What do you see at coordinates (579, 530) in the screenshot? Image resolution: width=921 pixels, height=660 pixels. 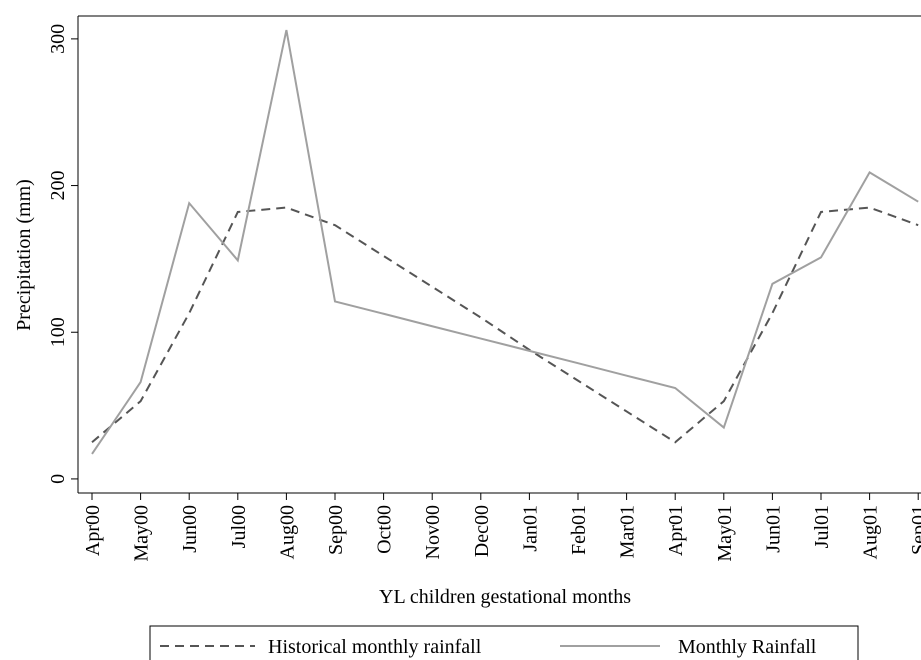 I see `x-tick-label: Feb01` at bounding box center [579, 530].